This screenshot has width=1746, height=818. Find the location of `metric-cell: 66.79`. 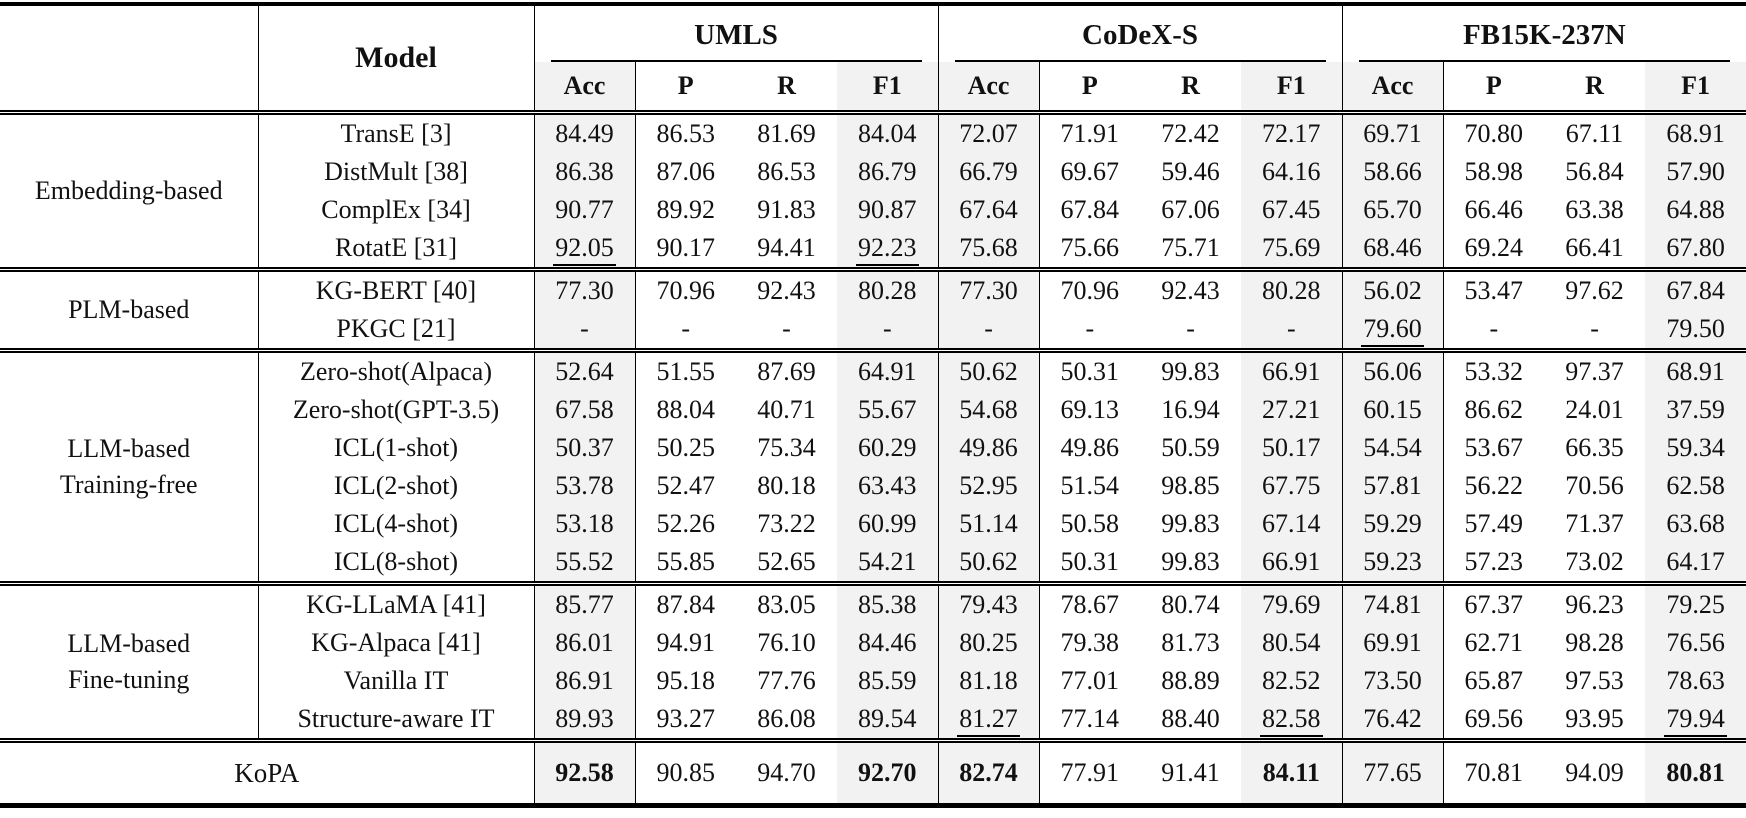

metric-cell: 66.79 is located at coordinates (988, 172).